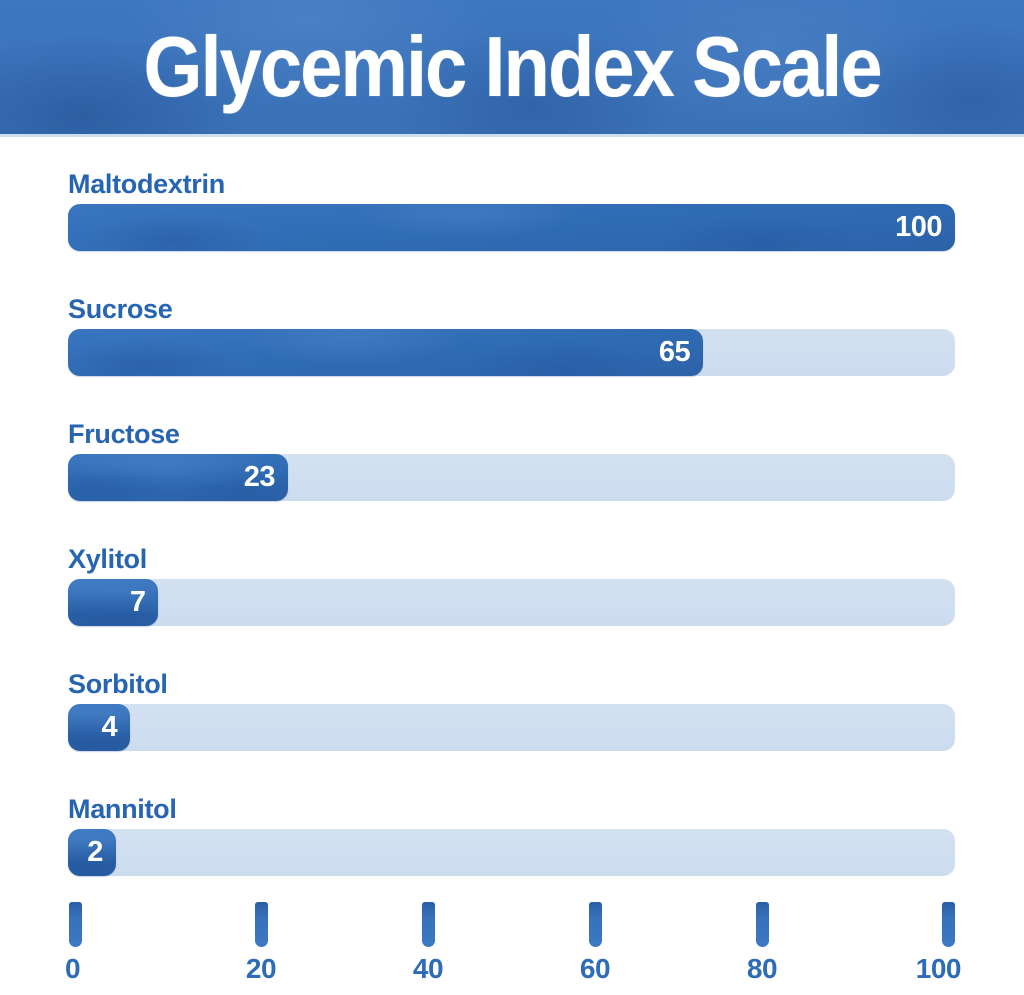  What do you see at coordinates (511, 727) in the screenshot?
I see `bar-track: 4` at bounding box center [511, 727].